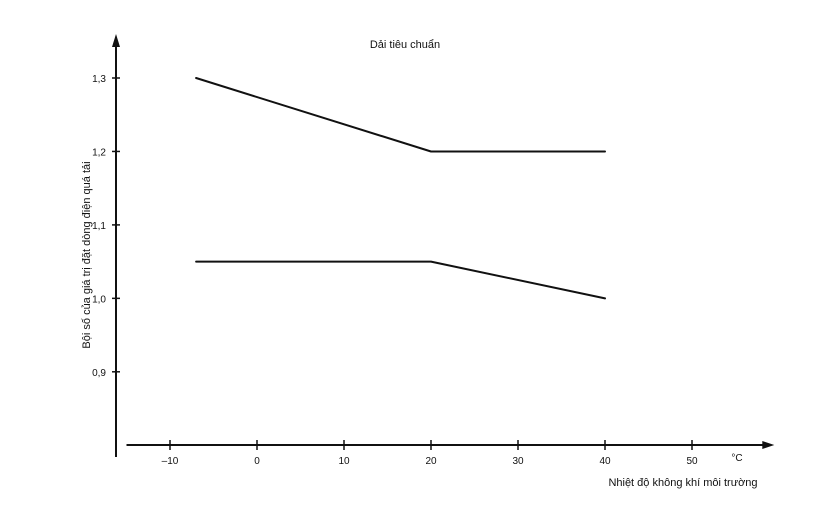 The image size is (813, 511). I want to click on x-tick-label: 10, so click(344, 461).